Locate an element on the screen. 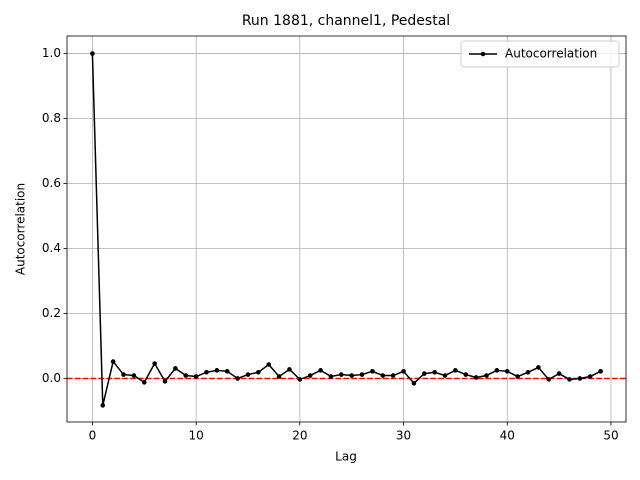 The width and height of the screenshot is (640, 480). x-tick-label: 40 is located at coordinates (507, 436).